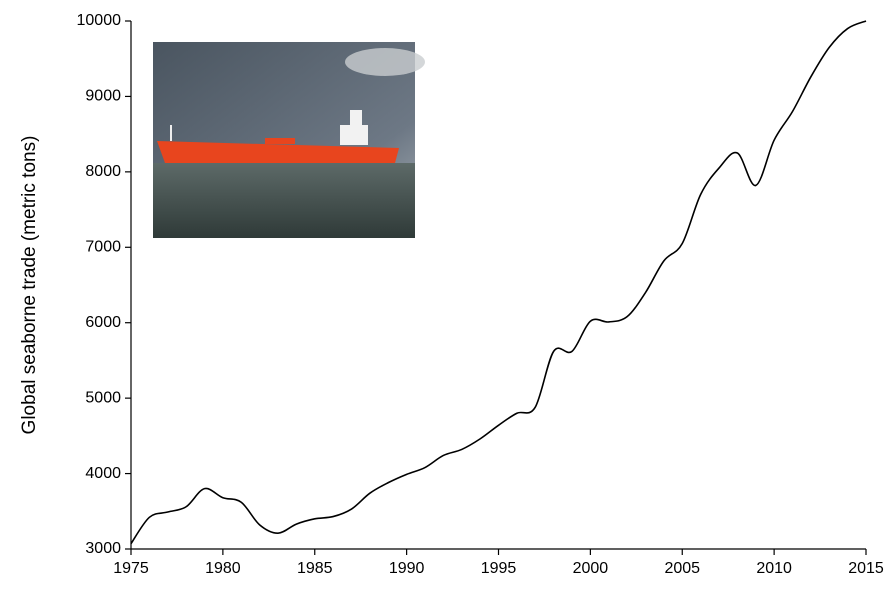 This screenshot has width=895, height=590. What do you see at coordinates (103, 397) in the screenshot?
I see `y-tick-label: 5000` at bounding box center [103, 397].